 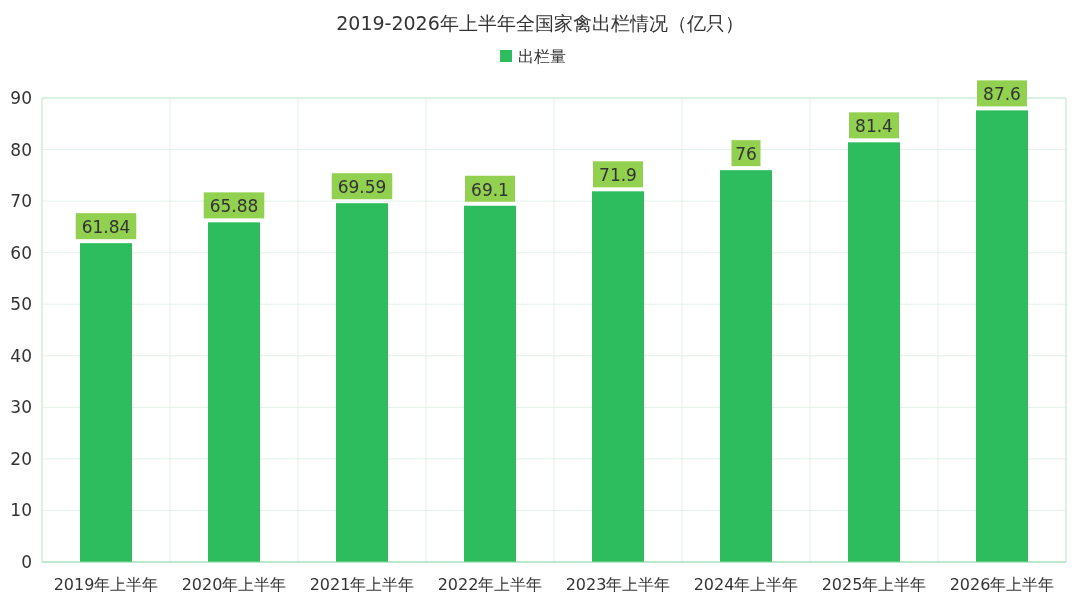 What do you see at coordinates (490, 584) in the screenshot?
I see `x-tick-label: 2022年上半年` at bounding box center [490, 584].